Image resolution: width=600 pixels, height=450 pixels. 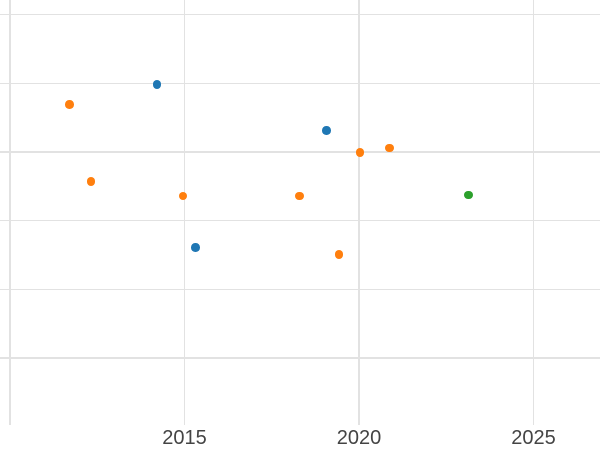 I want to click on scatter-point-green, so click(x=468, y=195).